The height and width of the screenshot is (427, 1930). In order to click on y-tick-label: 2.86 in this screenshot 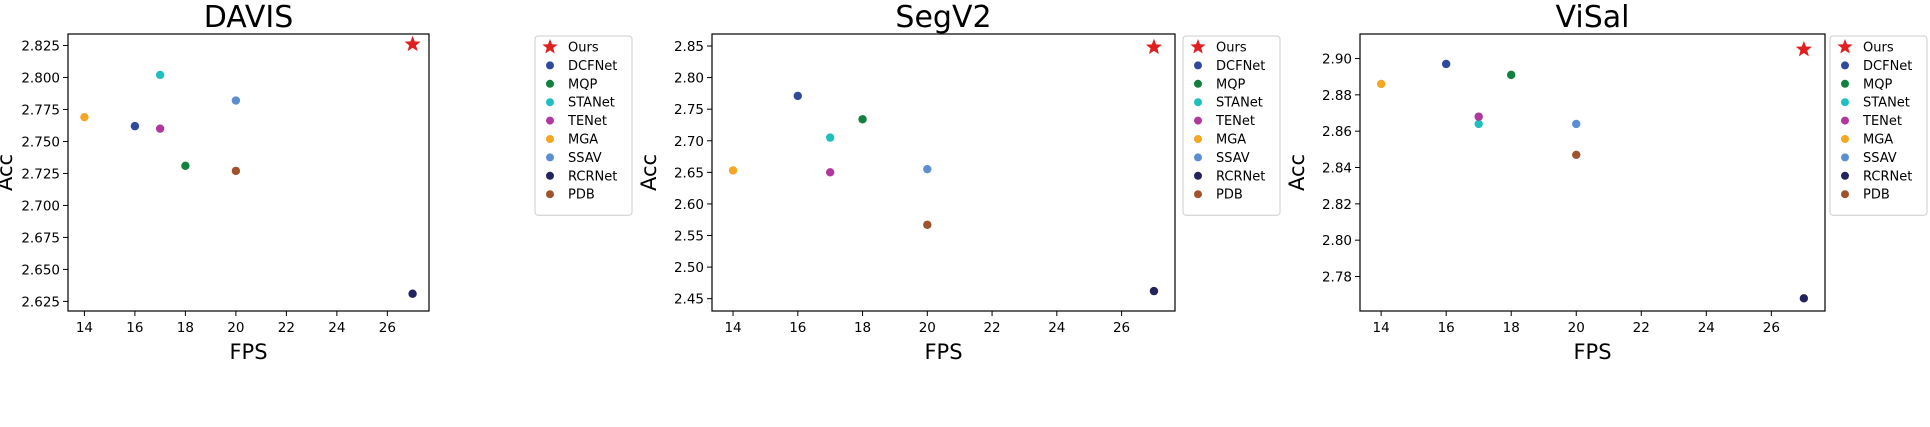, I will do `click(1337, 132)`.